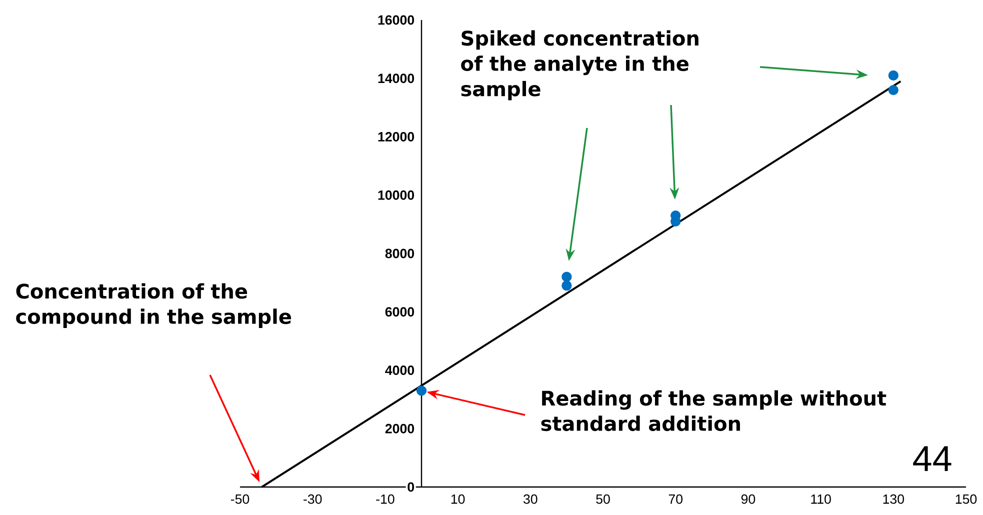 The height and width of the screenshot is (515, 983). Describe the element at coordinates (603, 499) in the screenshot. I see `x-tick-label: 50` at that location.